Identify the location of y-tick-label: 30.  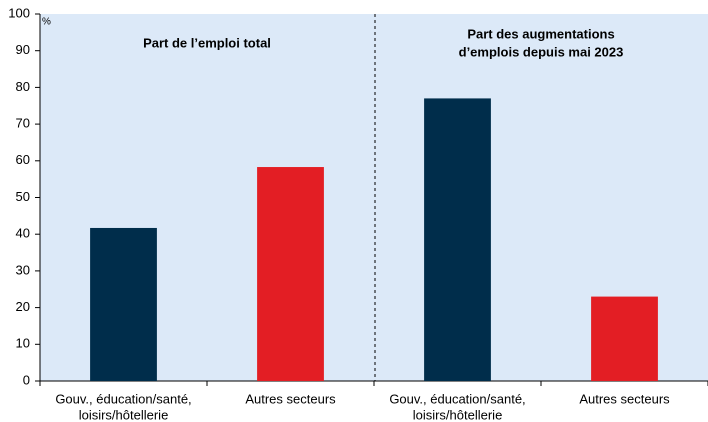
(23, 269).